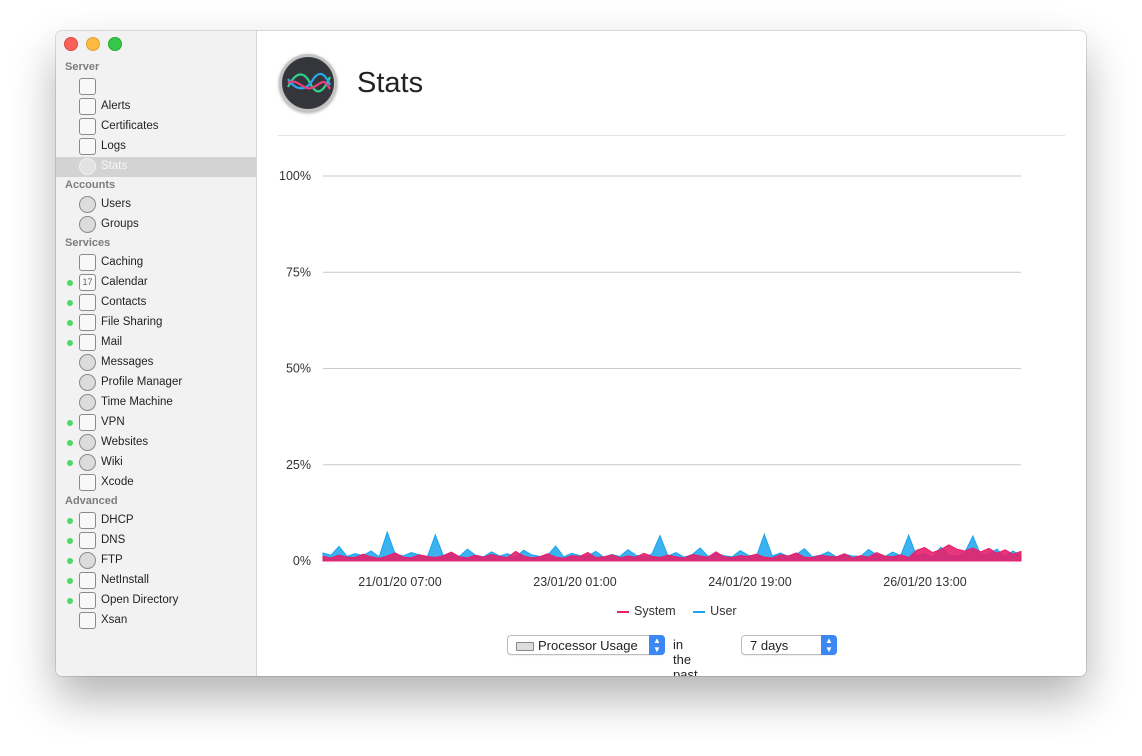 This screenshot has height=756, width=1142. What do you see at coordinates (140, 600) in the screenshot?
I see `sidebar-item-label: Open Directory` at bounding box center [140, 600].